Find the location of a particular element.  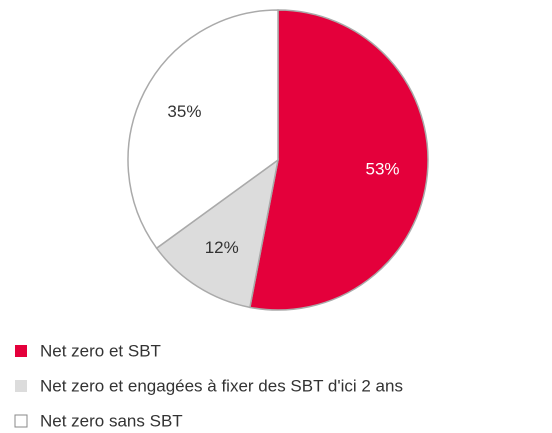

legend-label: Net zero sans SBT is located at coordinates (111, 420).